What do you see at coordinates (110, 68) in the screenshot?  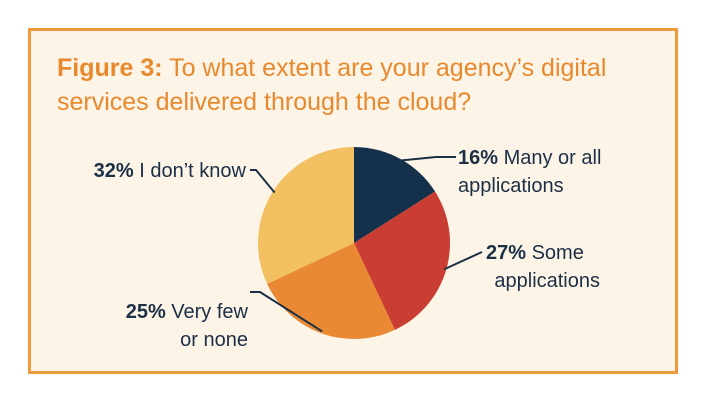 I see `figure-number: Figure 3:` at bounding box center [110, 68].